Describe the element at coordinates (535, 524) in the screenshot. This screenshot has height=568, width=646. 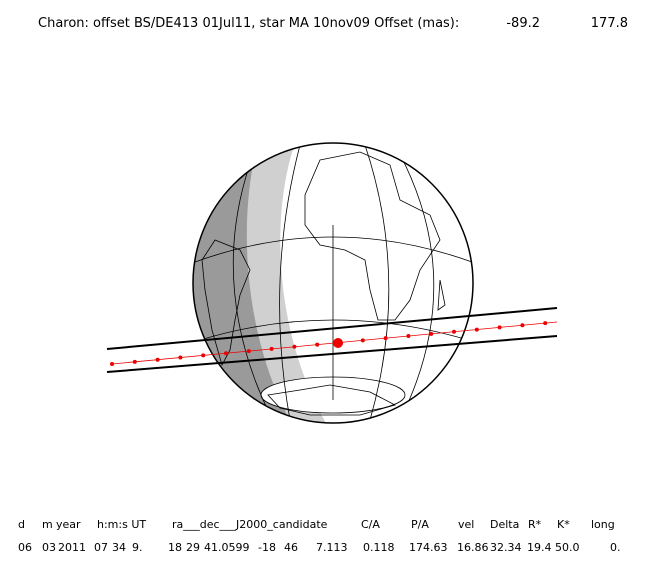
I see `column-header: R*` at that location.